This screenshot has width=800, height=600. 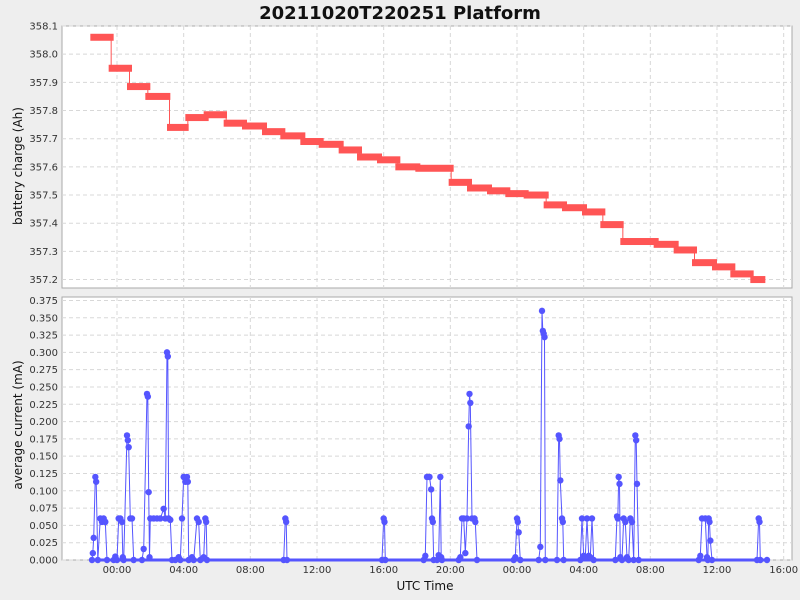 I want to click on x-tick-label: 20:00, so click(x=450, y=570).